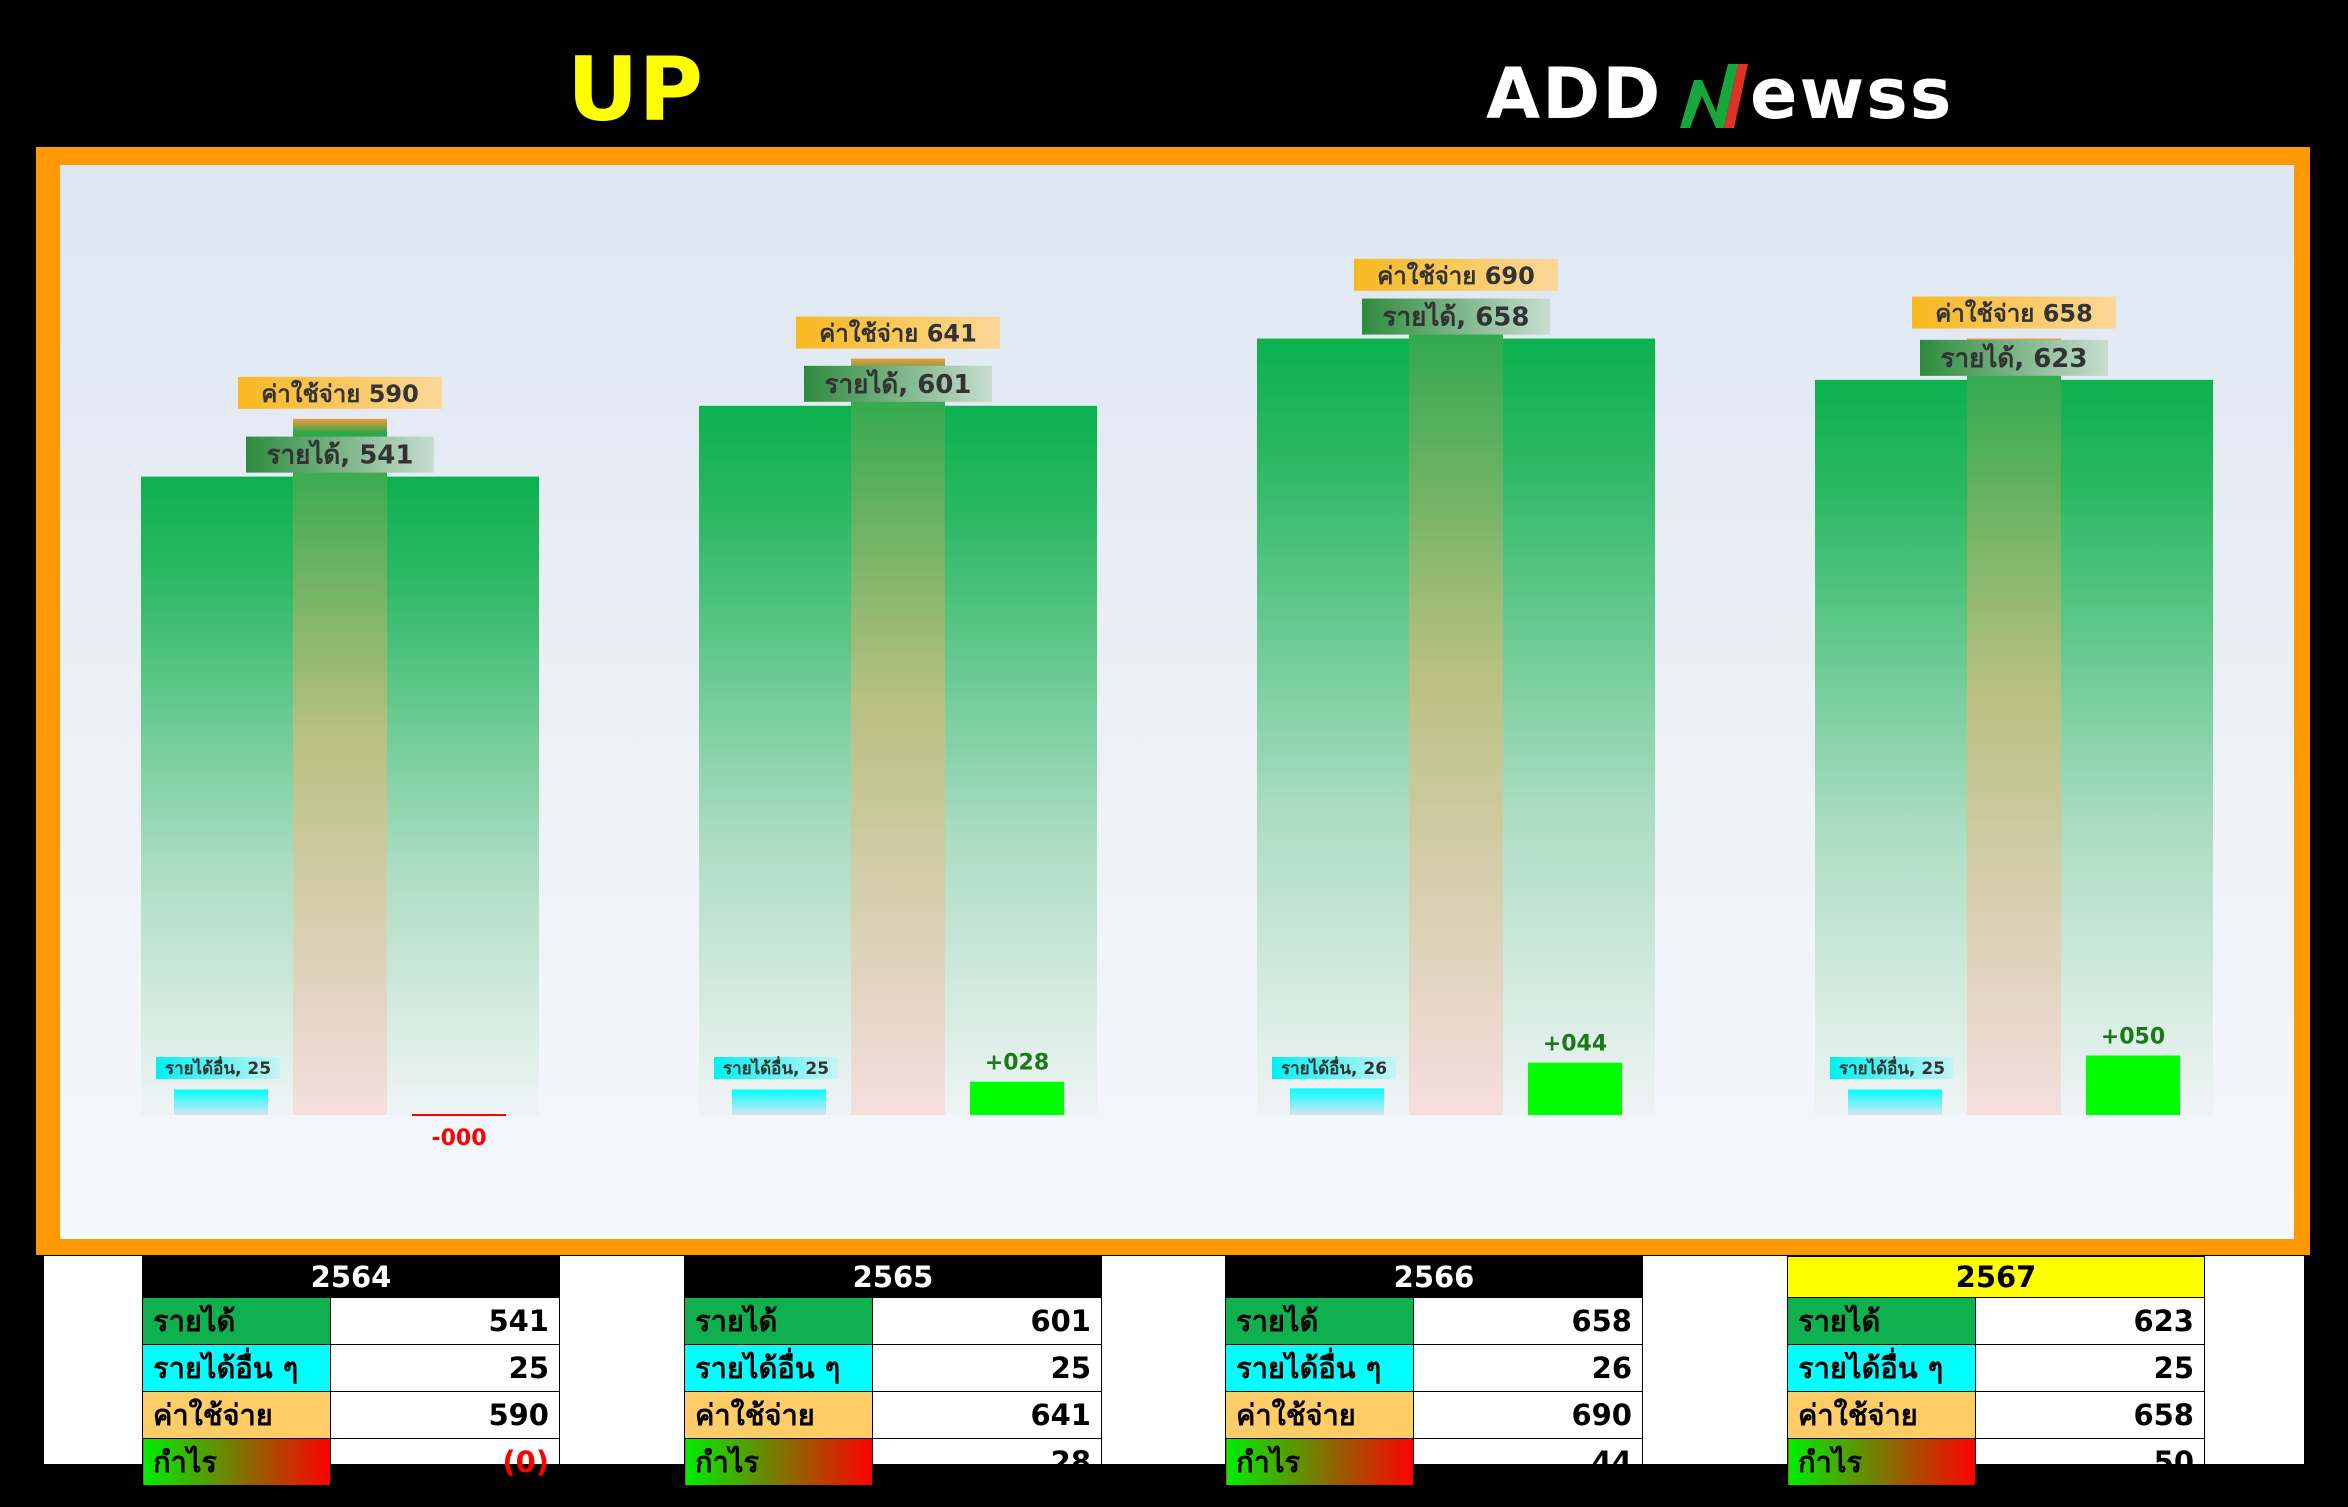  I want to click on expense-data-label: ค่าใช้จ่าย 641, so click(898, 333).